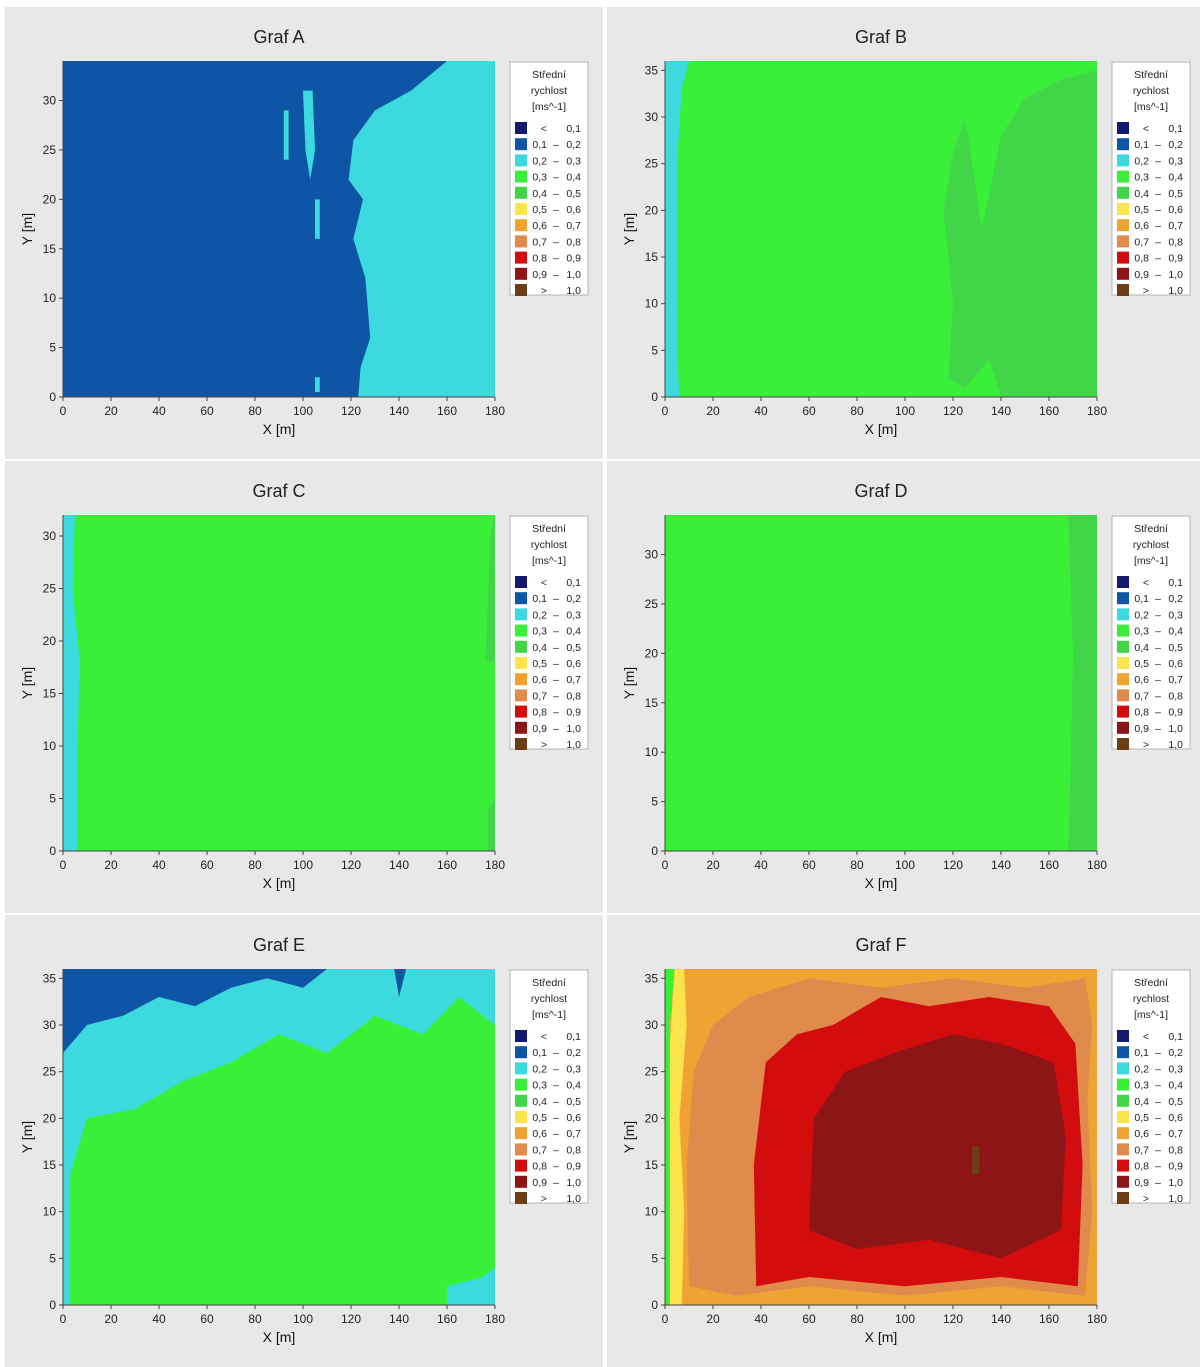  What do you see at coordinates (1175, 129) in the screenshot?
I see `legend-range-high: 0,1` at bounding box center [1175, 129].